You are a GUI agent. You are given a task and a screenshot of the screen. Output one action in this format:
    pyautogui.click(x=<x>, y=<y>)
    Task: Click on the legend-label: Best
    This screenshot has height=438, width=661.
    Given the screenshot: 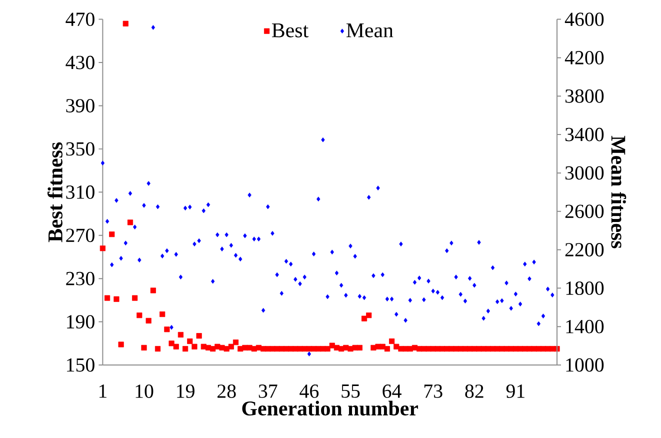 What is the action you would take?
    pyautogui.click(x=290, y=30)
    